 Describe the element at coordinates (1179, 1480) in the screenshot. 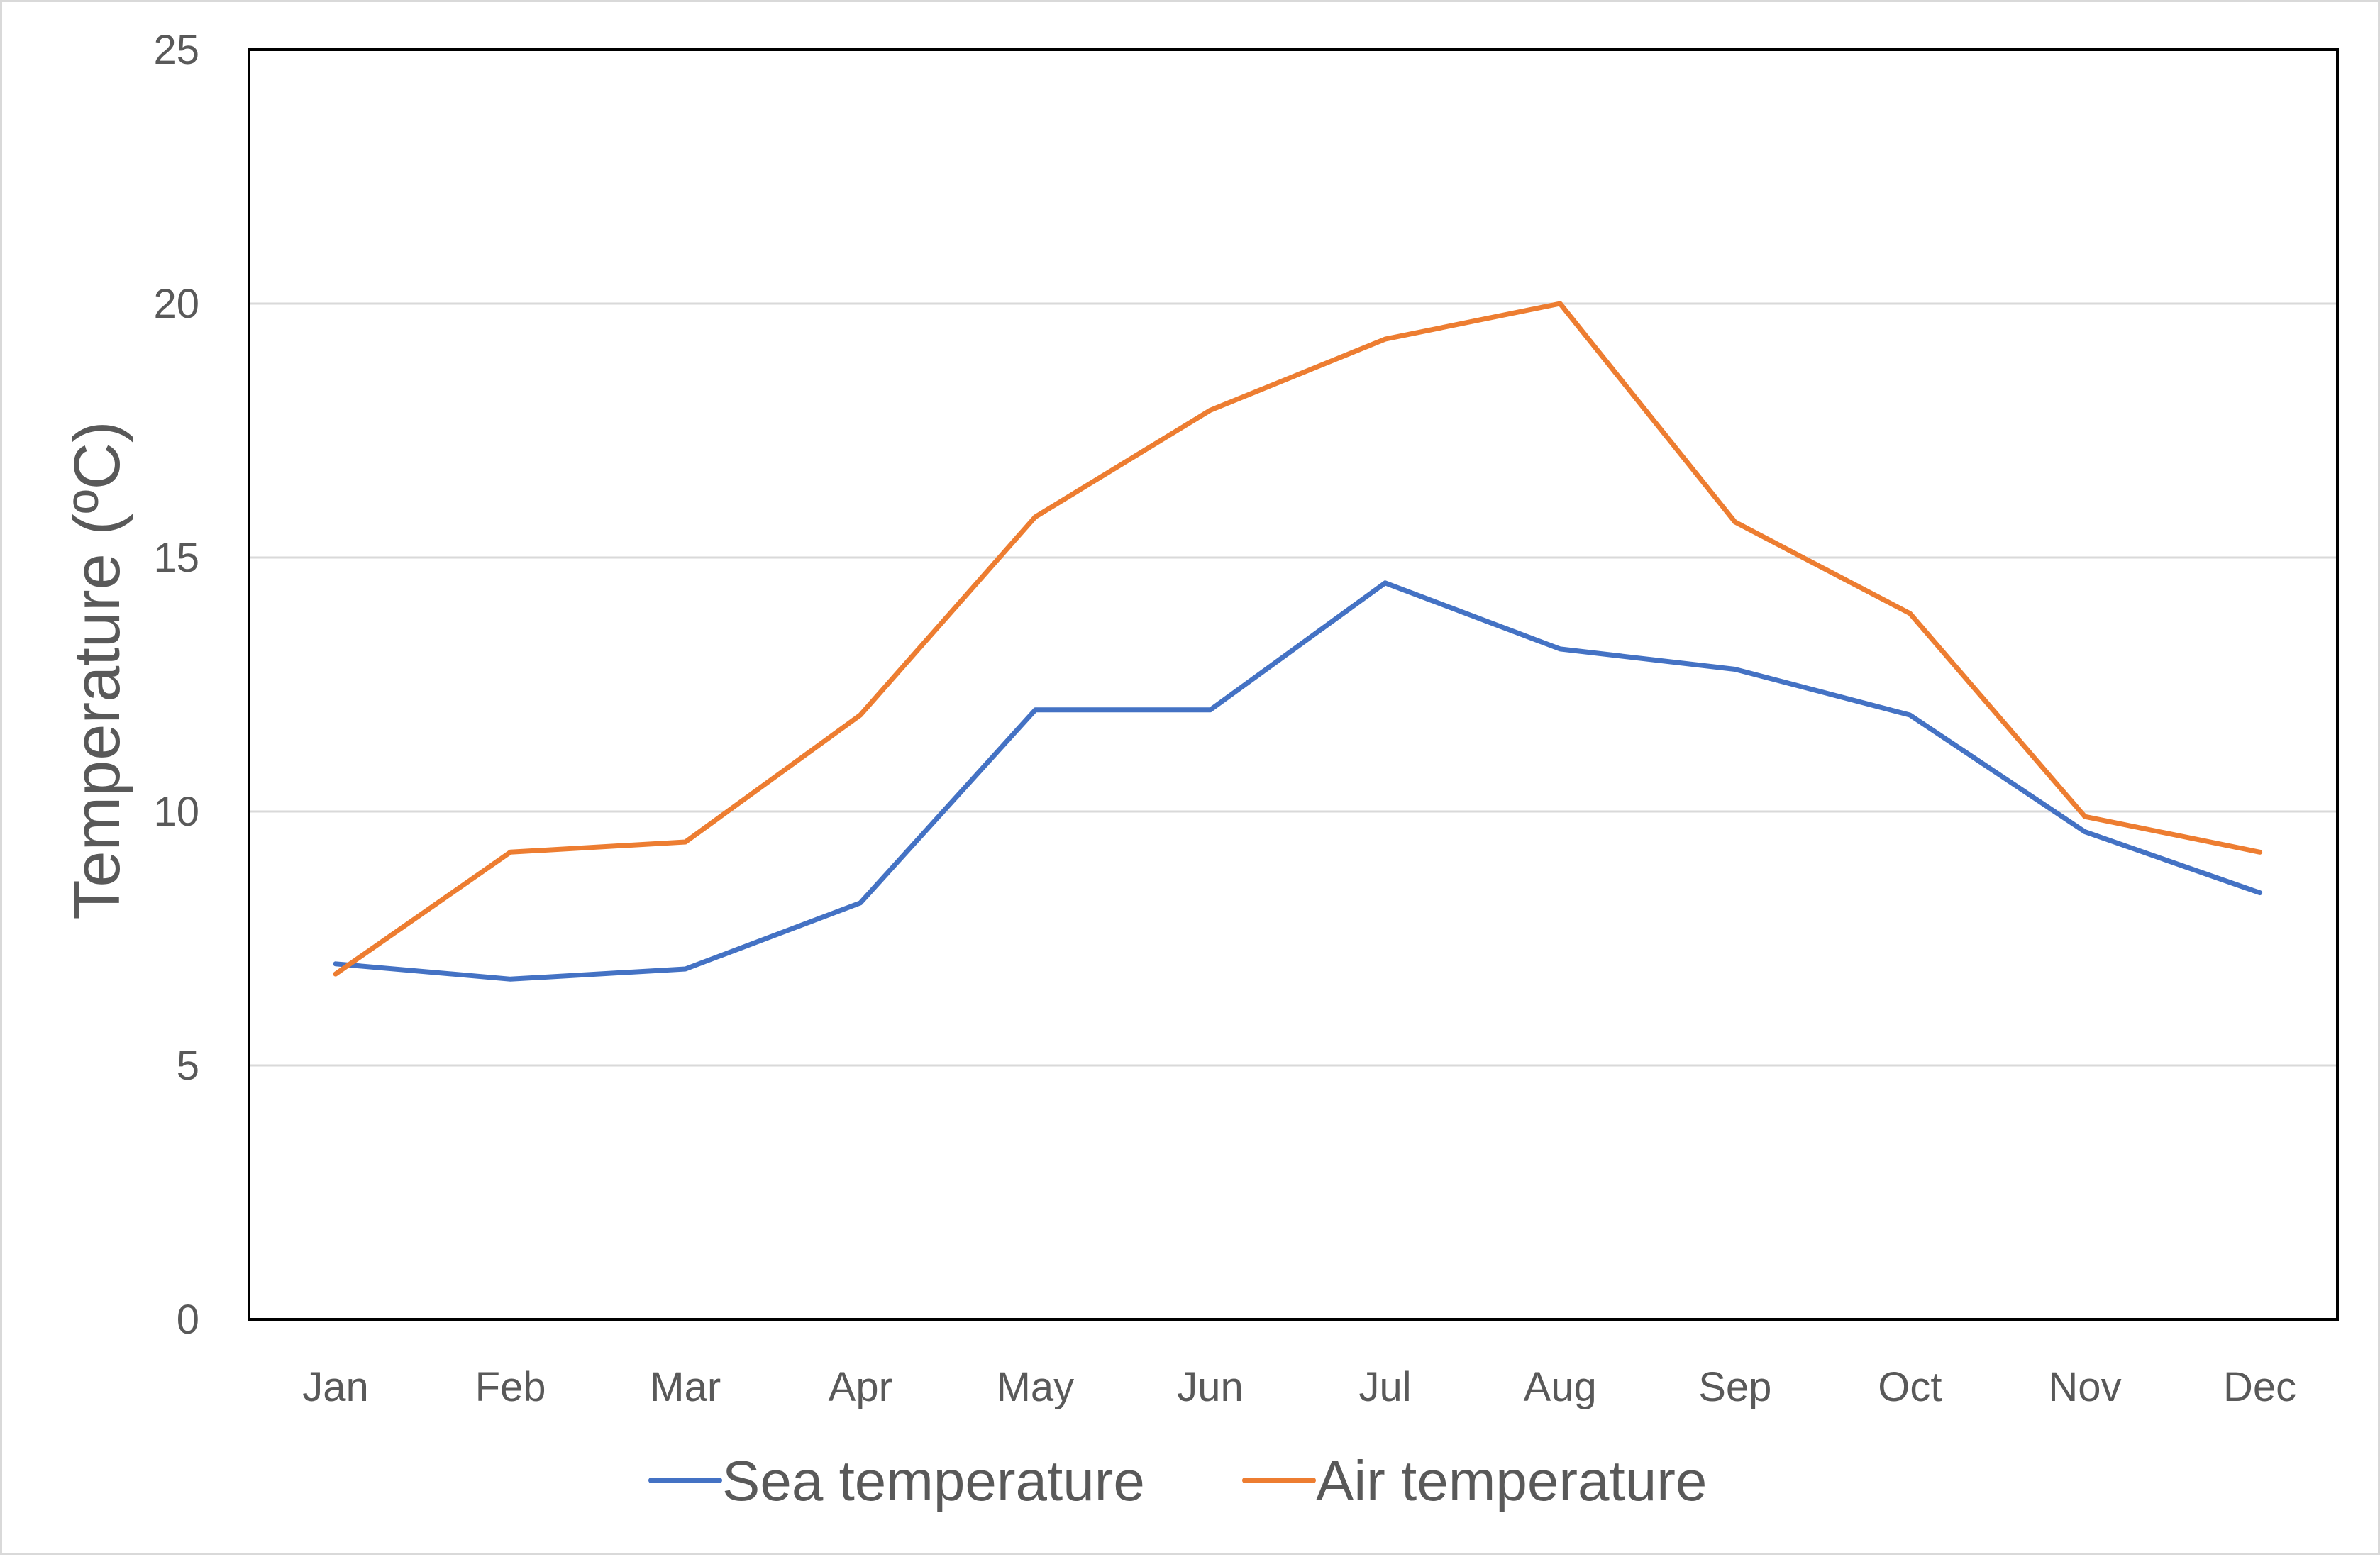

I see `legend: Sea temperature Air temperature` at that location.